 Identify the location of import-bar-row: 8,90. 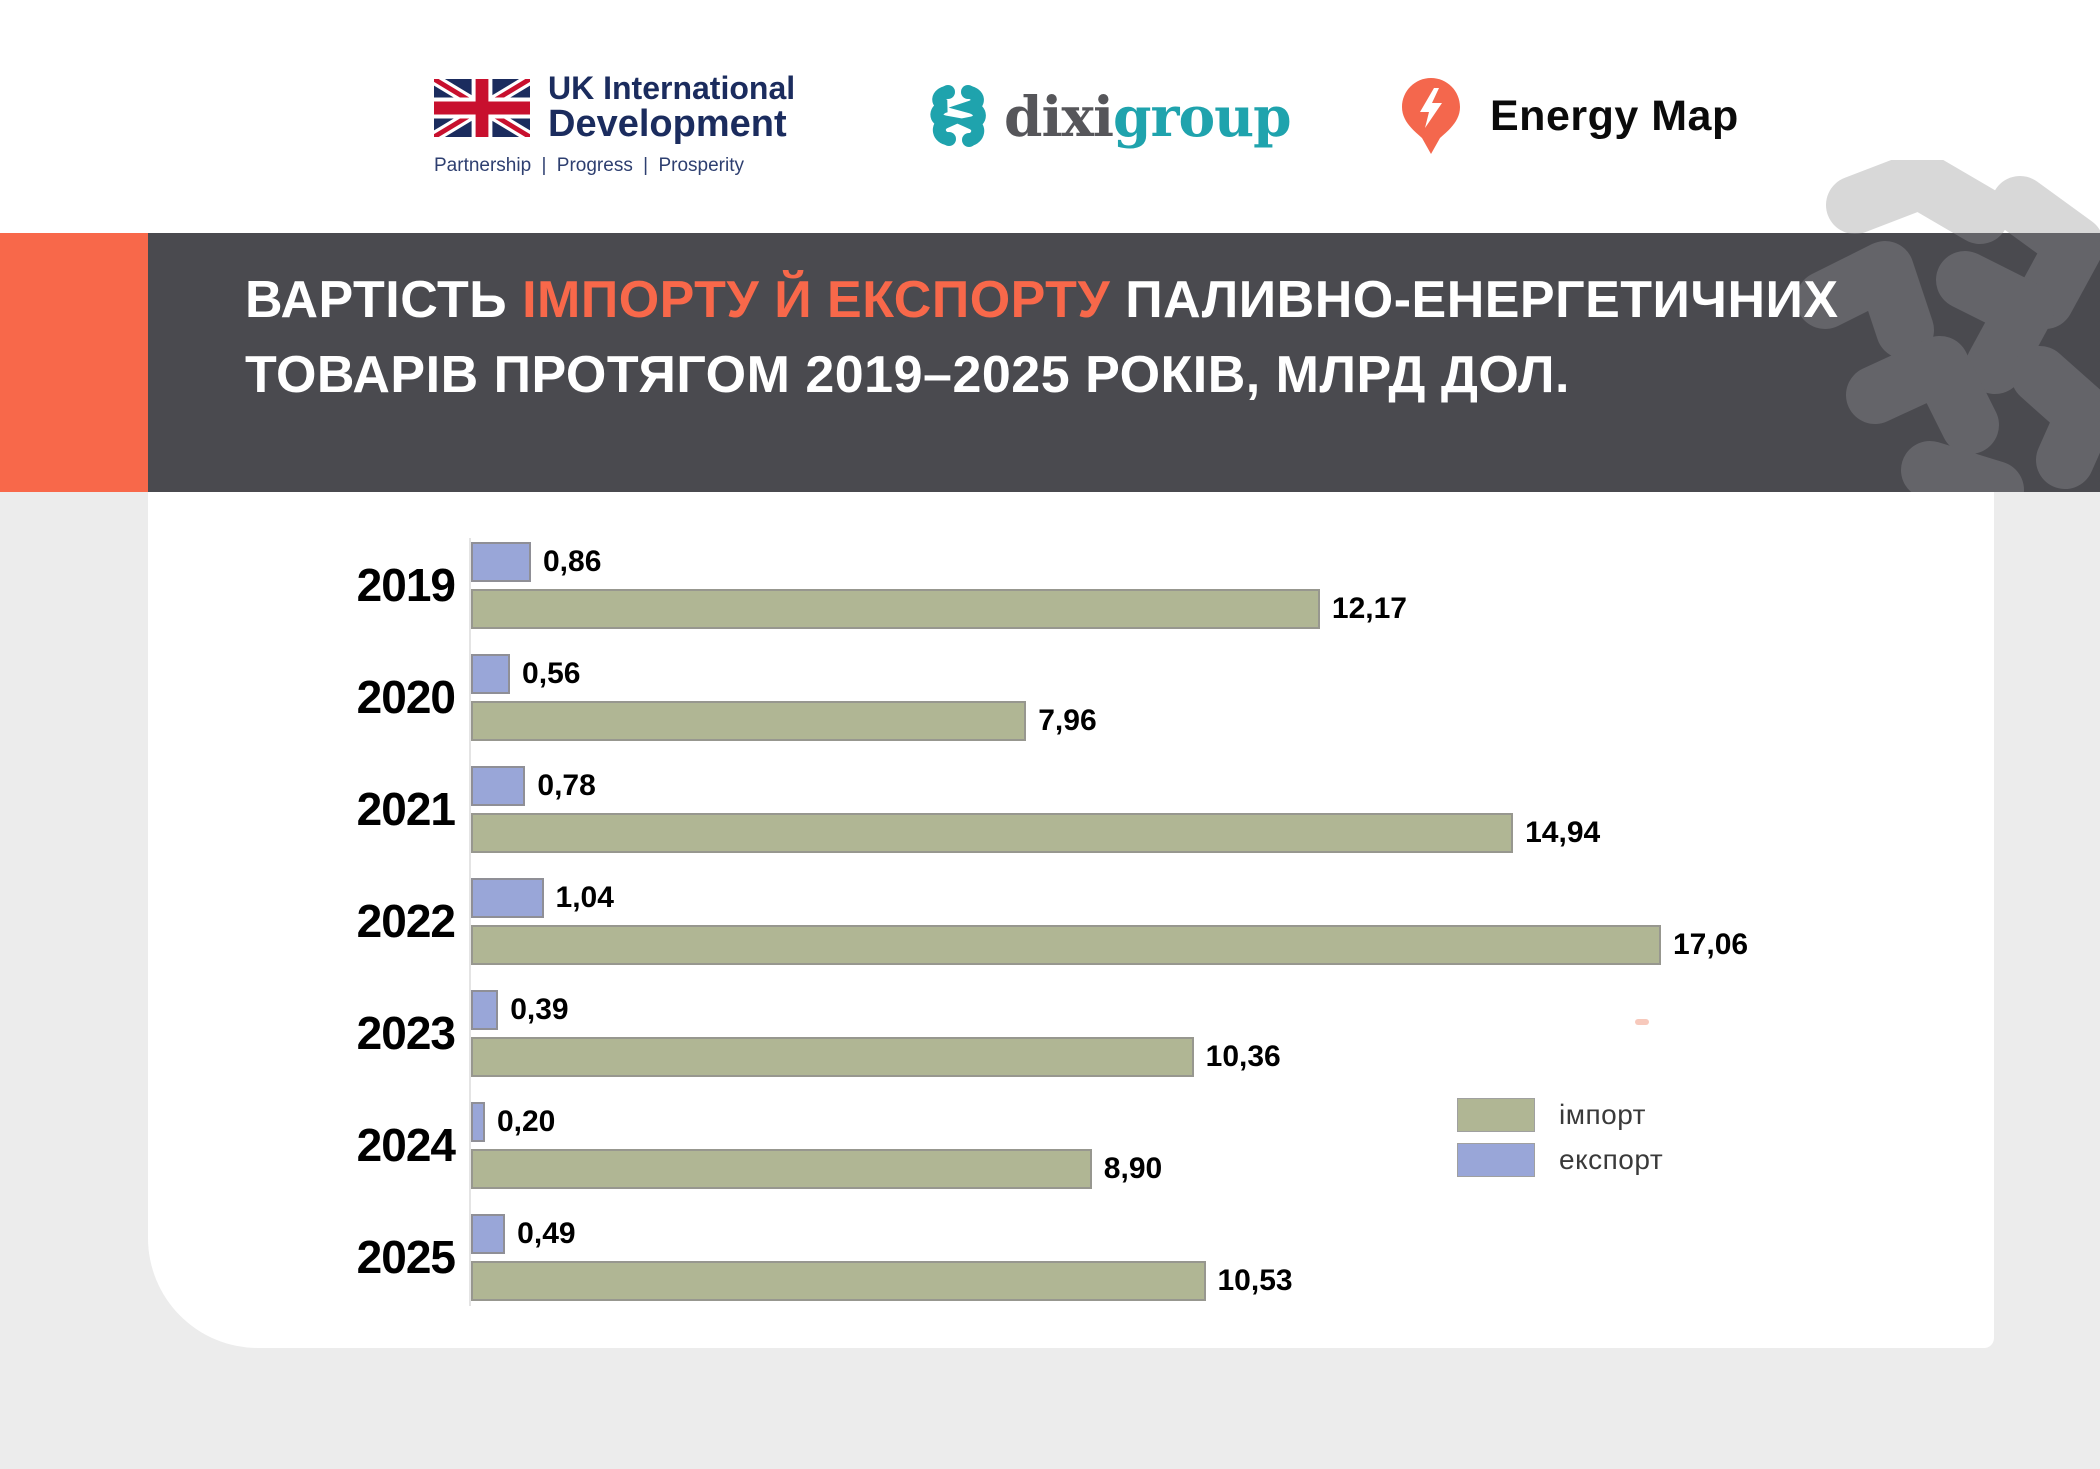
(1222, 1169).